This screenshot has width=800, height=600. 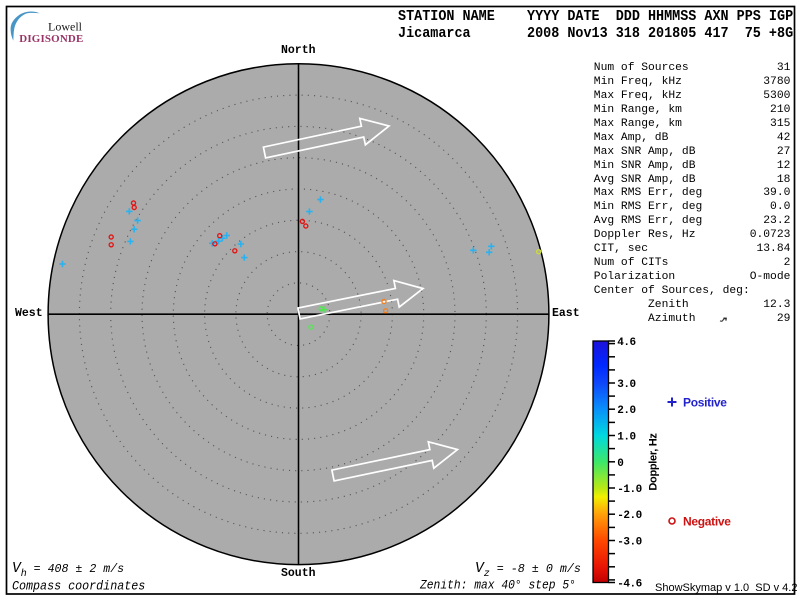 What do you see at coordinates (629, 585) in the screenshot?
I see `svg-text: -4.6` at bounding box center [629, 585].